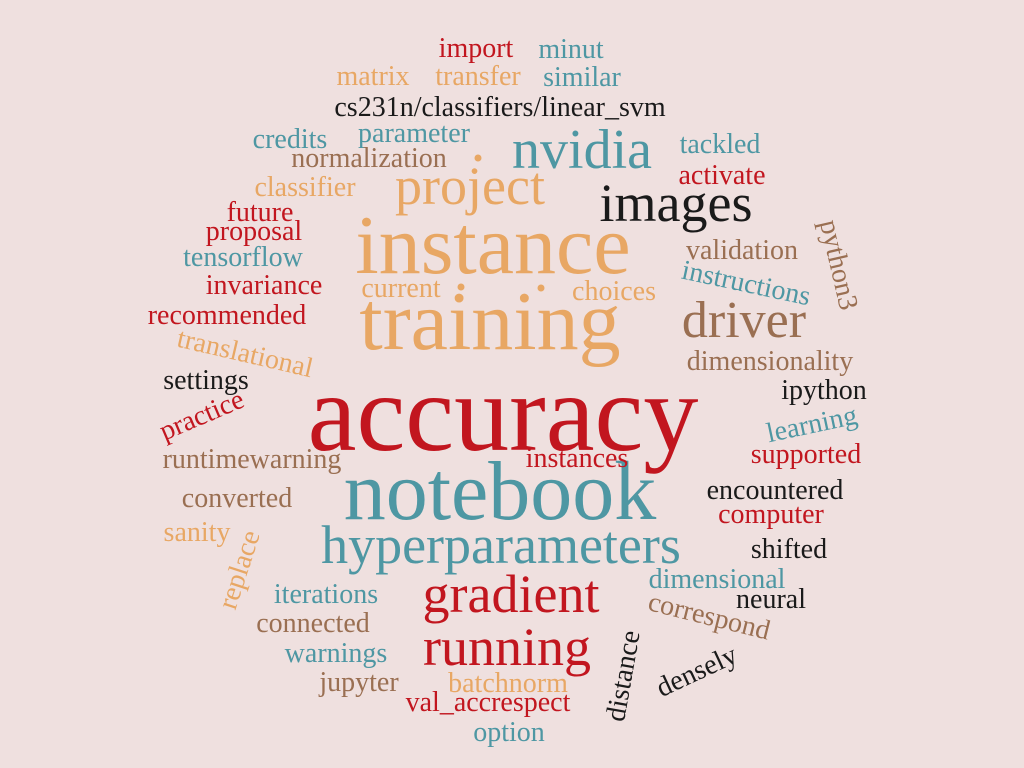 The image size is (1024, 768). Describe the element at coordinates (254, 231) in the screenshot. I see `word-proposal: proposal` at that location.